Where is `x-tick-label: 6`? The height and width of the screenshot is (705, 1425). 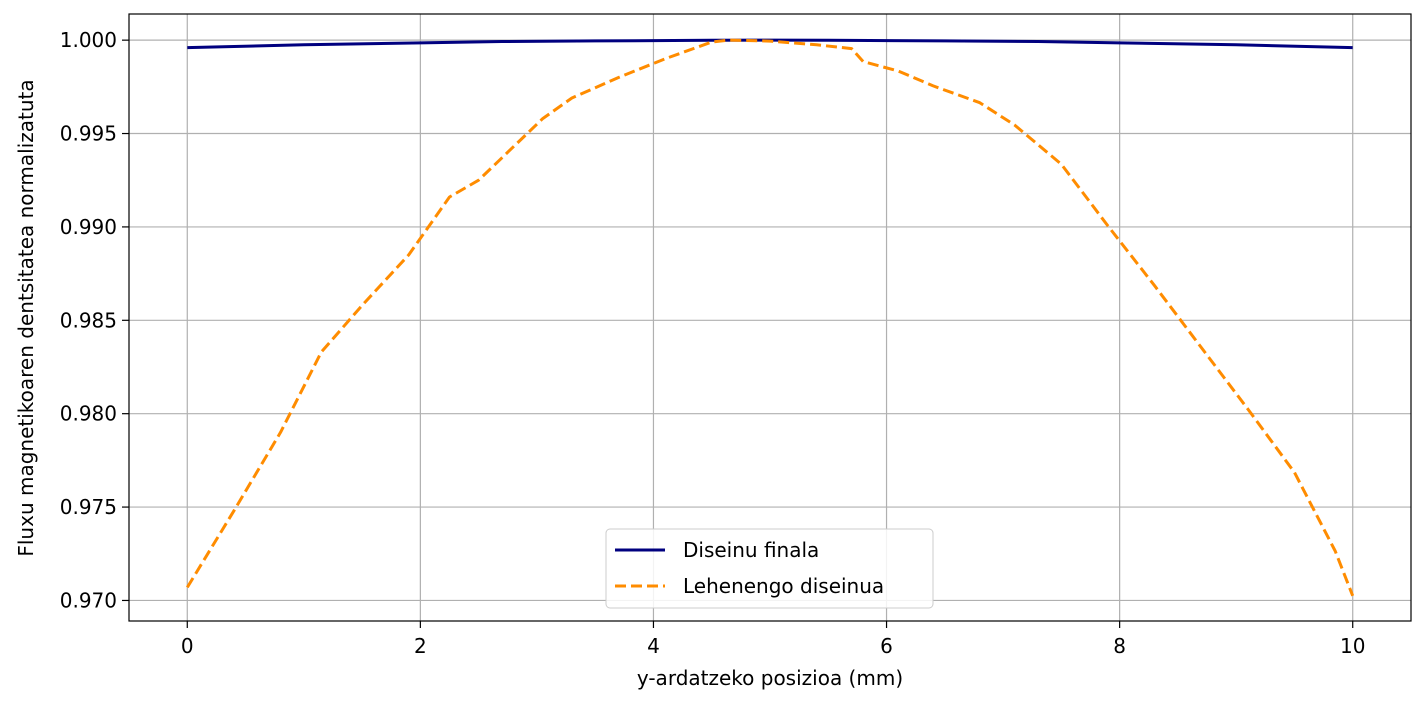 x-tick-label: 6 is located at coordinates (886, 646).